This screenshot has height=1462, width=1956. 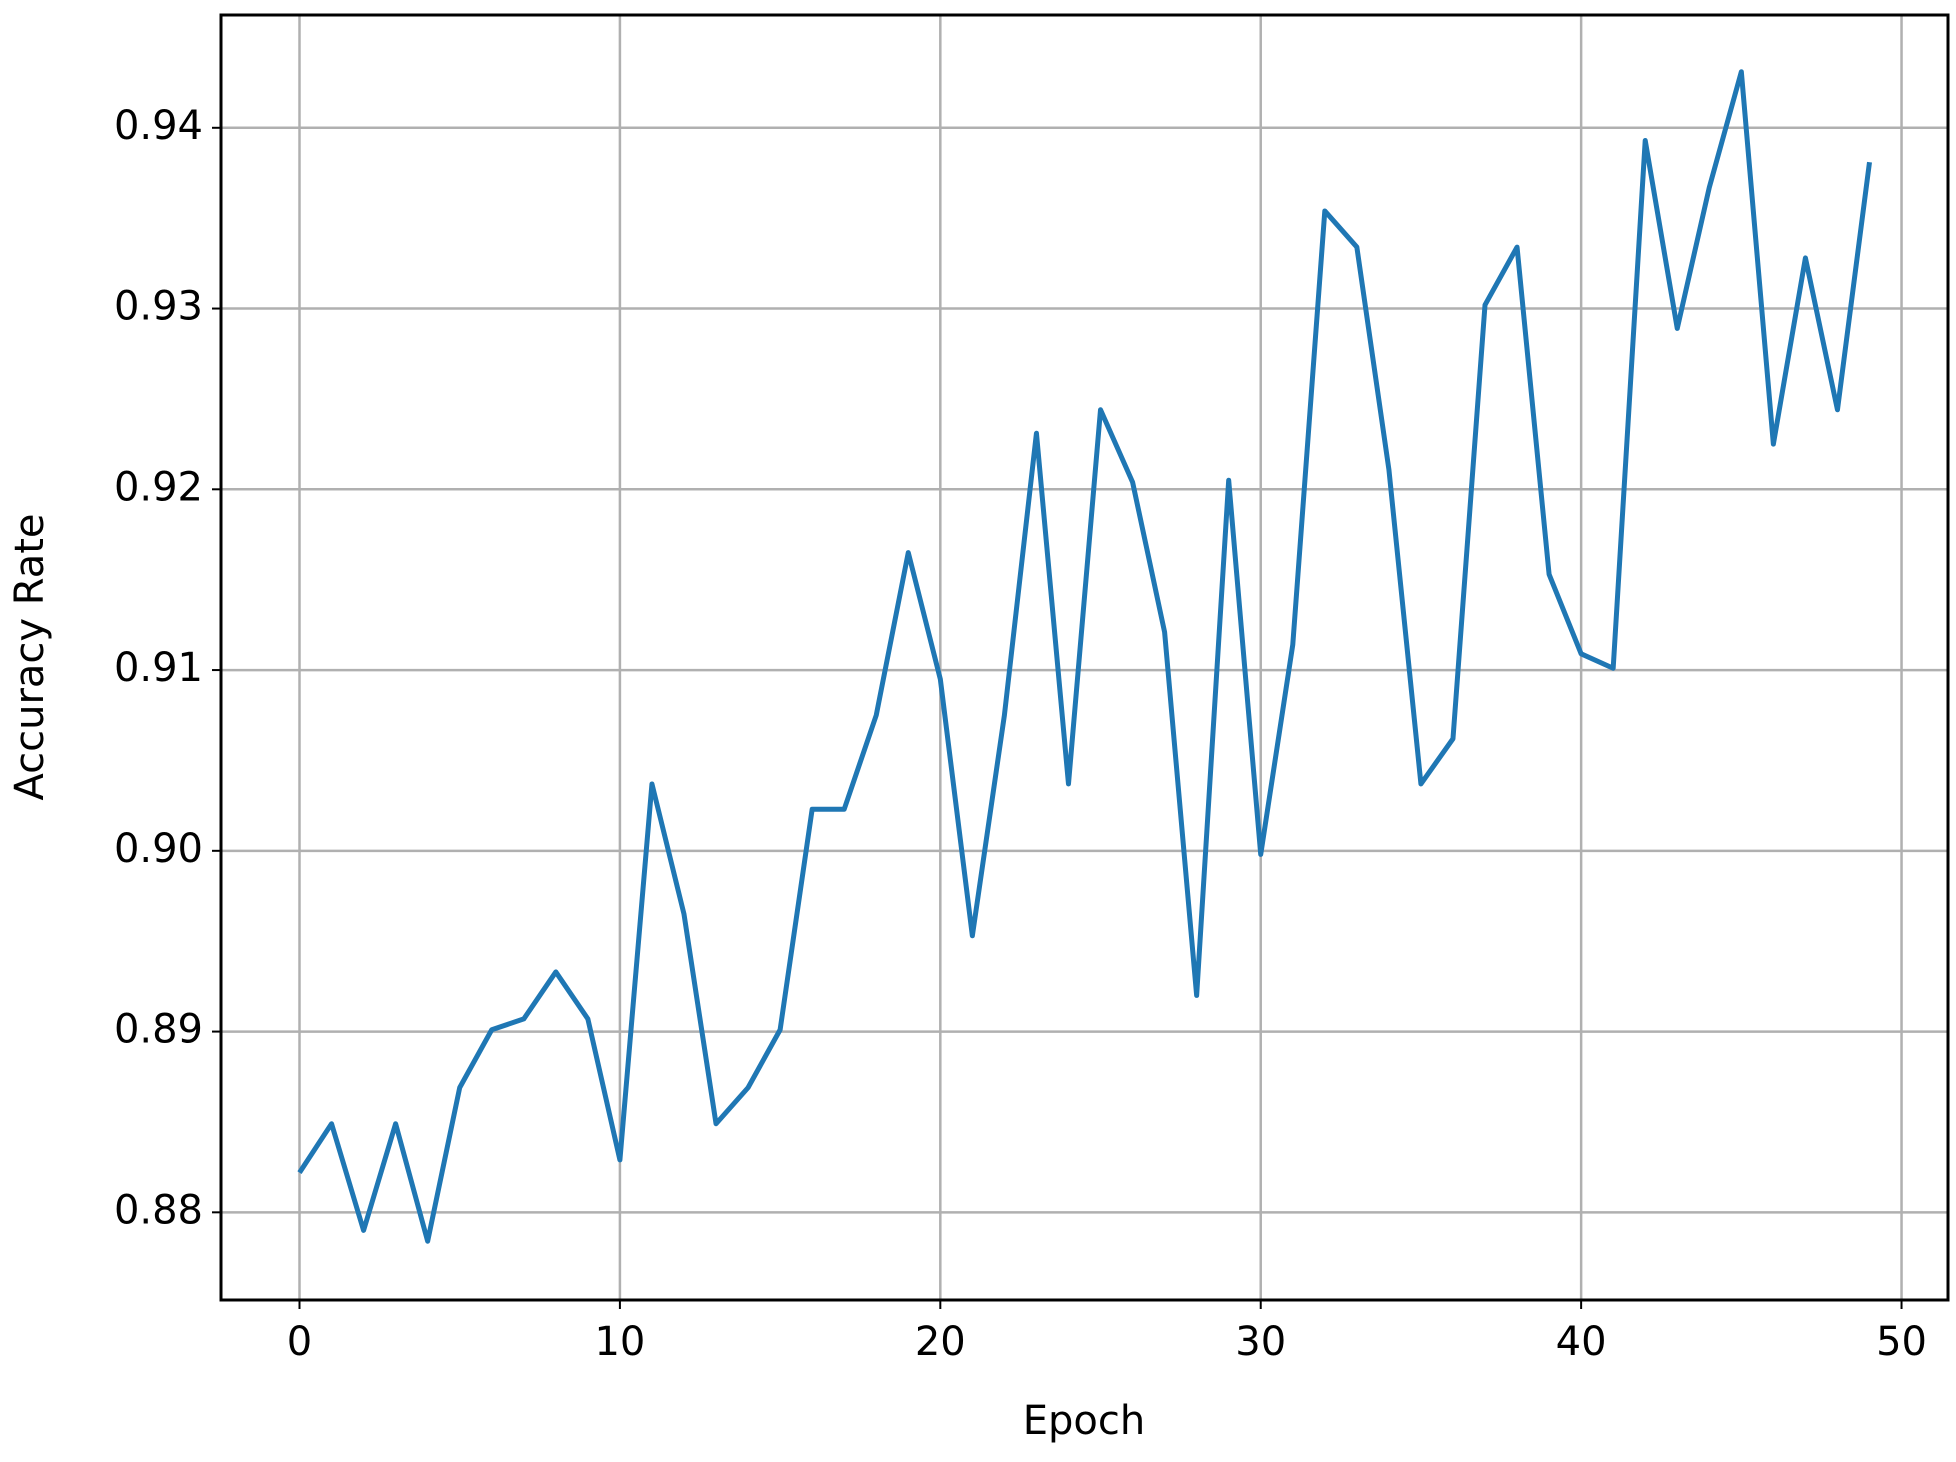 I want to click on y-tick-label: 0.89, so click(x=158, y=1030).